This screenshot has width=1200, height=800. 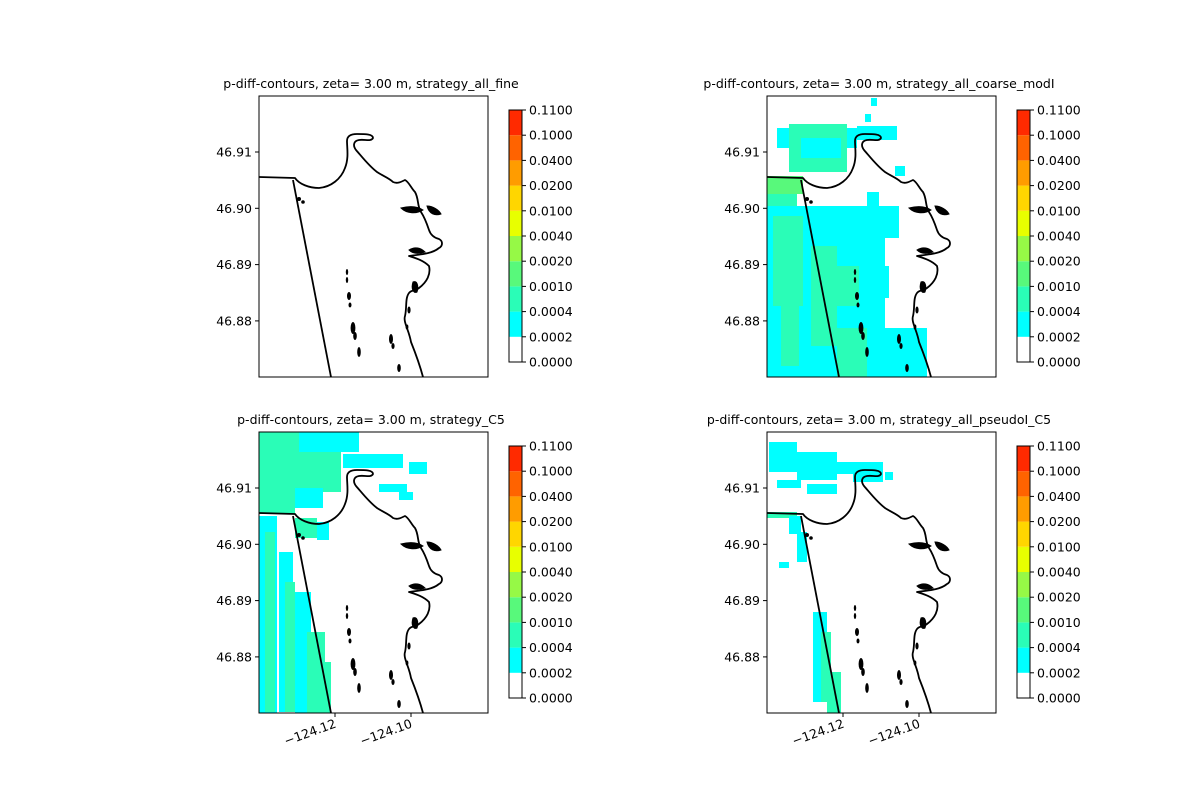 What do you see at coordinates (551, 572) in the screenshot?
I see `colorbar-label: 0.0040` at bounding box center [551, 572].